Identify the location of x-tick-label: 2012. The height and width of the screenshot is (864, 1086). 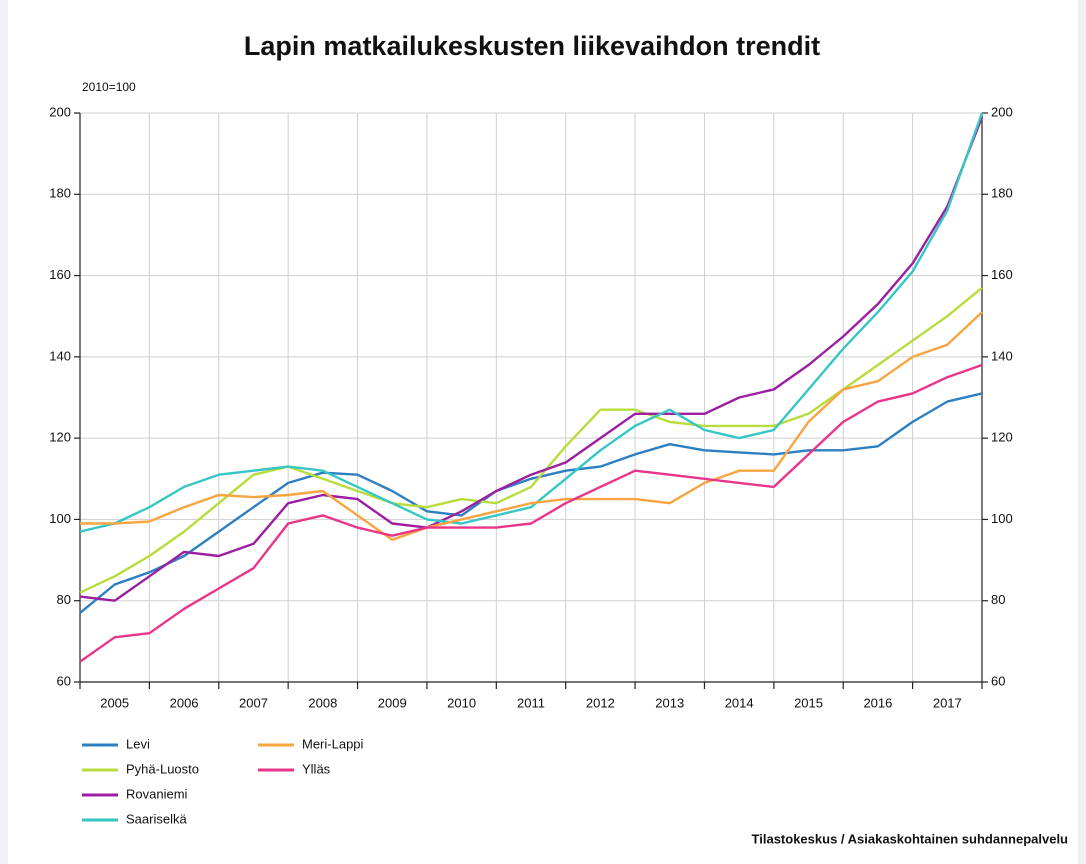
(600, 702).